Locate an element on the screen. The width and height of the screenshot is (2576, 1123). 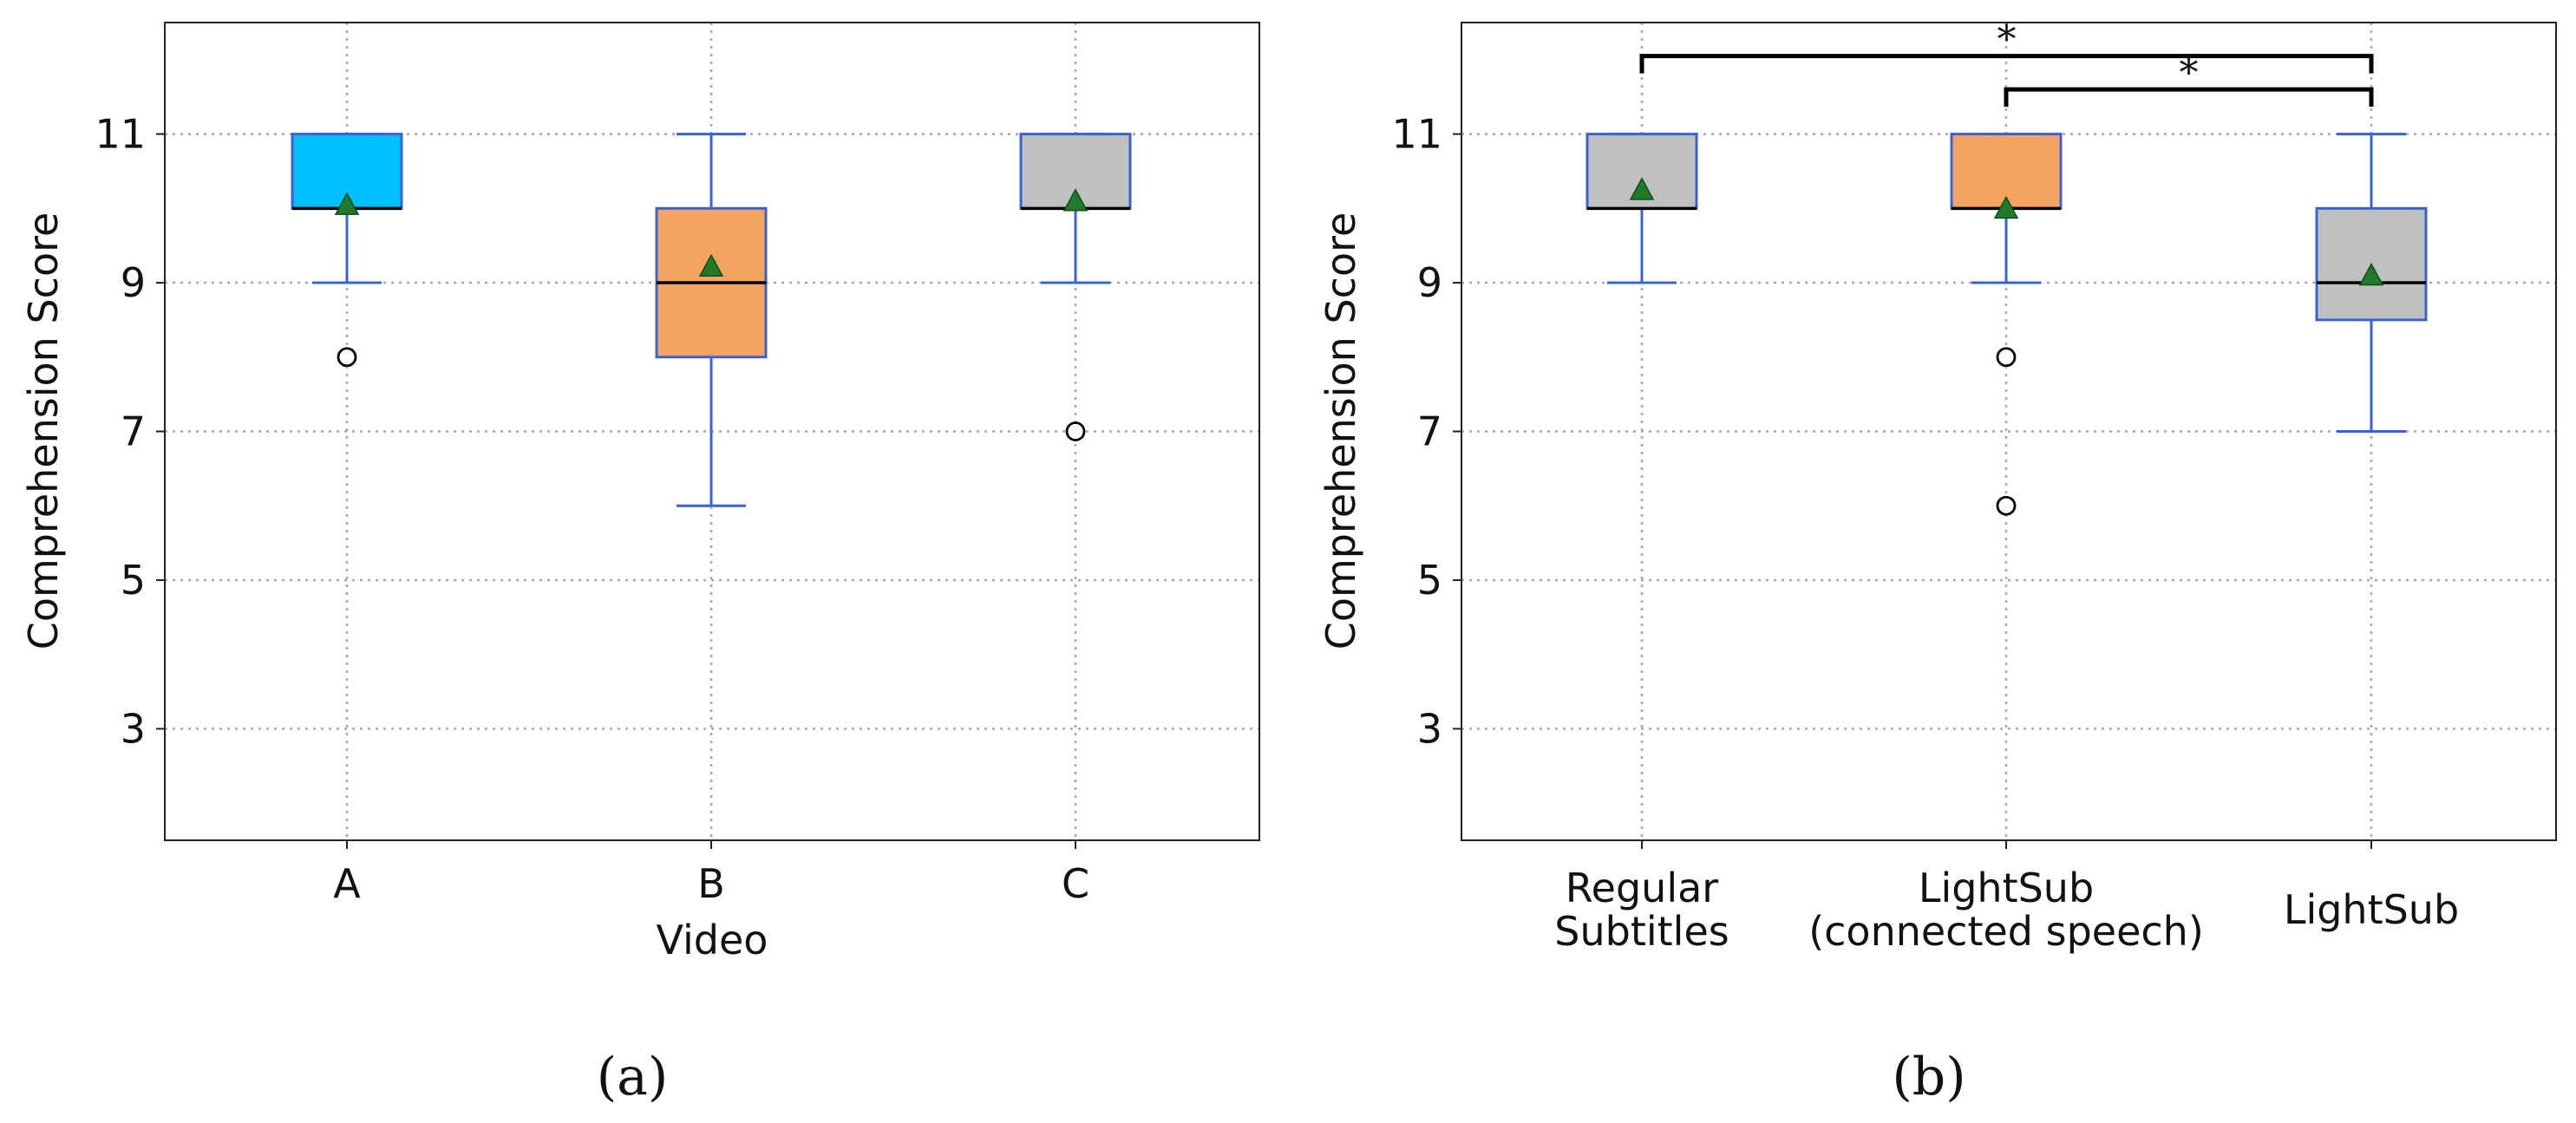
panel-label-b: (b) is located at coordinates (1928, 1077).